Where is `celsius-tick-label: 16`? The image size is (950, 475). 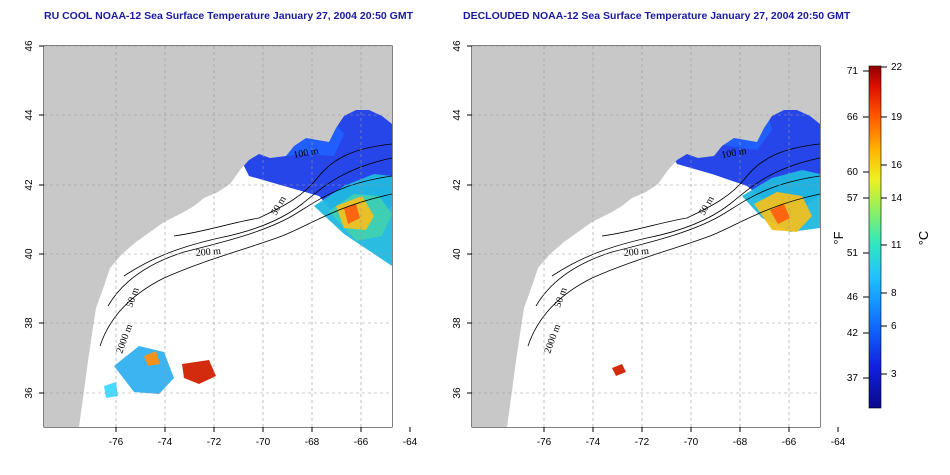 celsius-tick-label: 16 is located at coordinates (897, 165).